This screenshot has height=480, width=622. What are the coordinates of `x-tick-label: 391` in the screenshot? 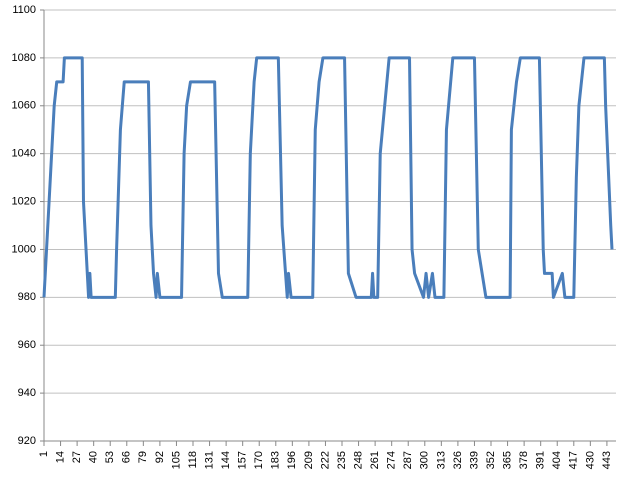 It's located at (541, 460).